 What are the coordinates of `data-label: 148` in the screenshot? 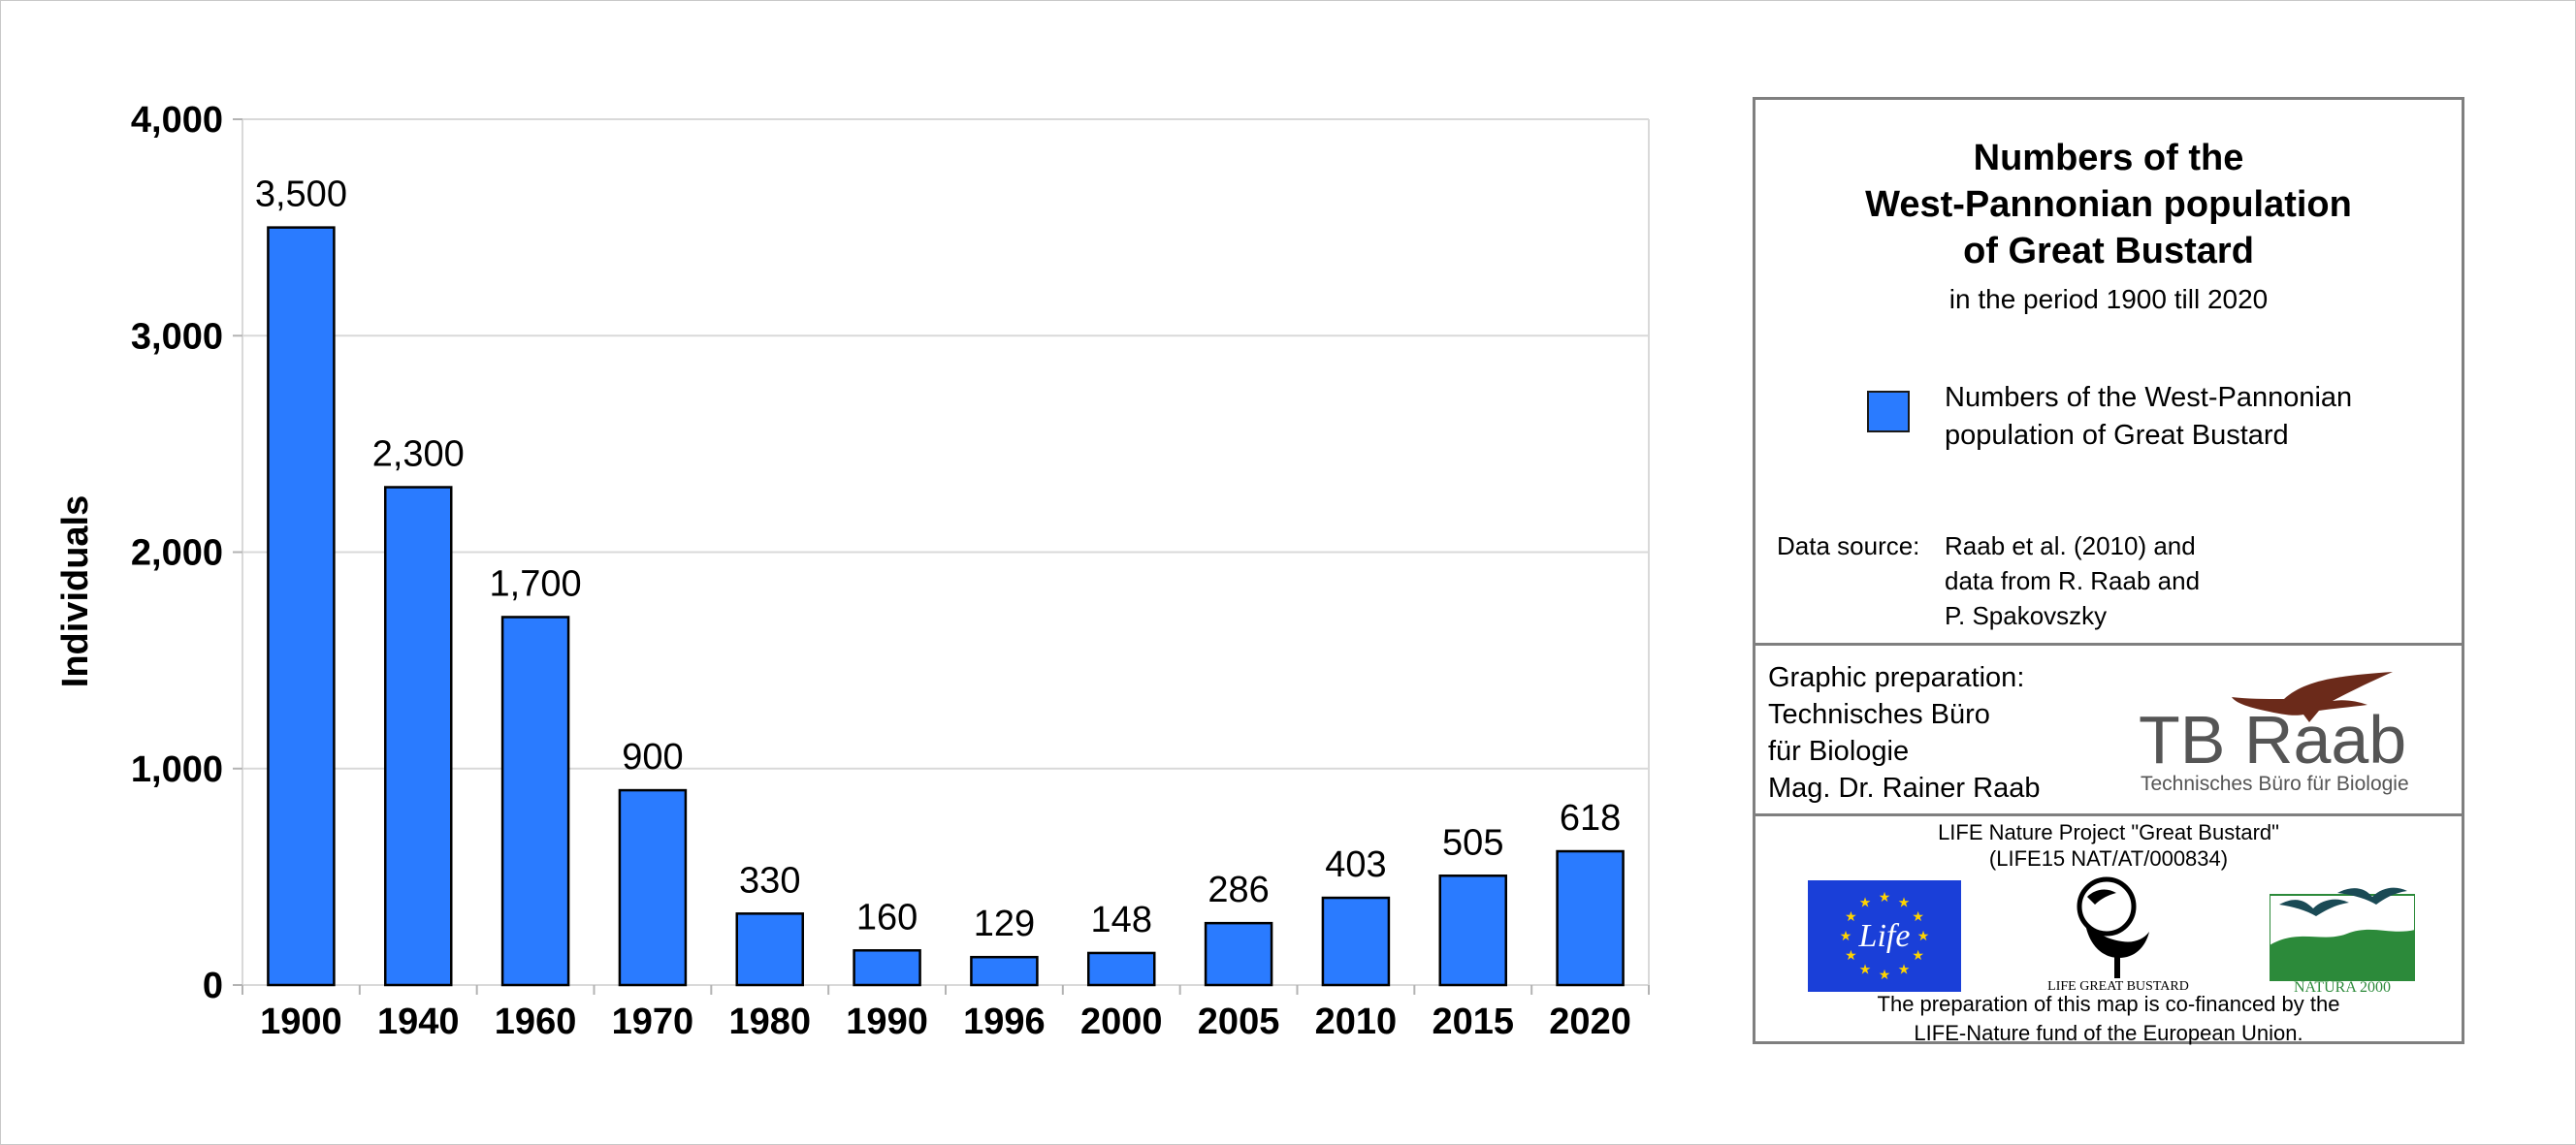 It's located at (1121, 920).